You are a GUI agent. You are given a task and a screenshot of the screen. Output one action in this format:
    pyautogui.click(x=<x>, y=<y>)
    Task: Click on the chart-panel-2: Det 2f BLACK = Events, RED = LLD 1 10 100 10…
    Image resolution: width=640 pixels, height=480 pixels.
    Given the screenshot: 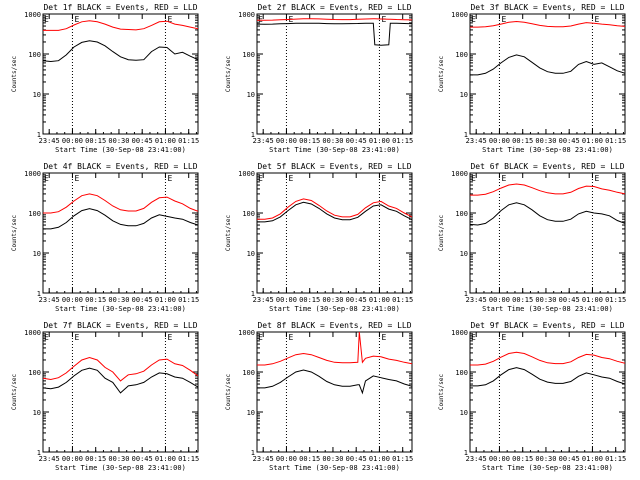 What is the action you would take?
    pyautogui.click(x=319, y=78)
    